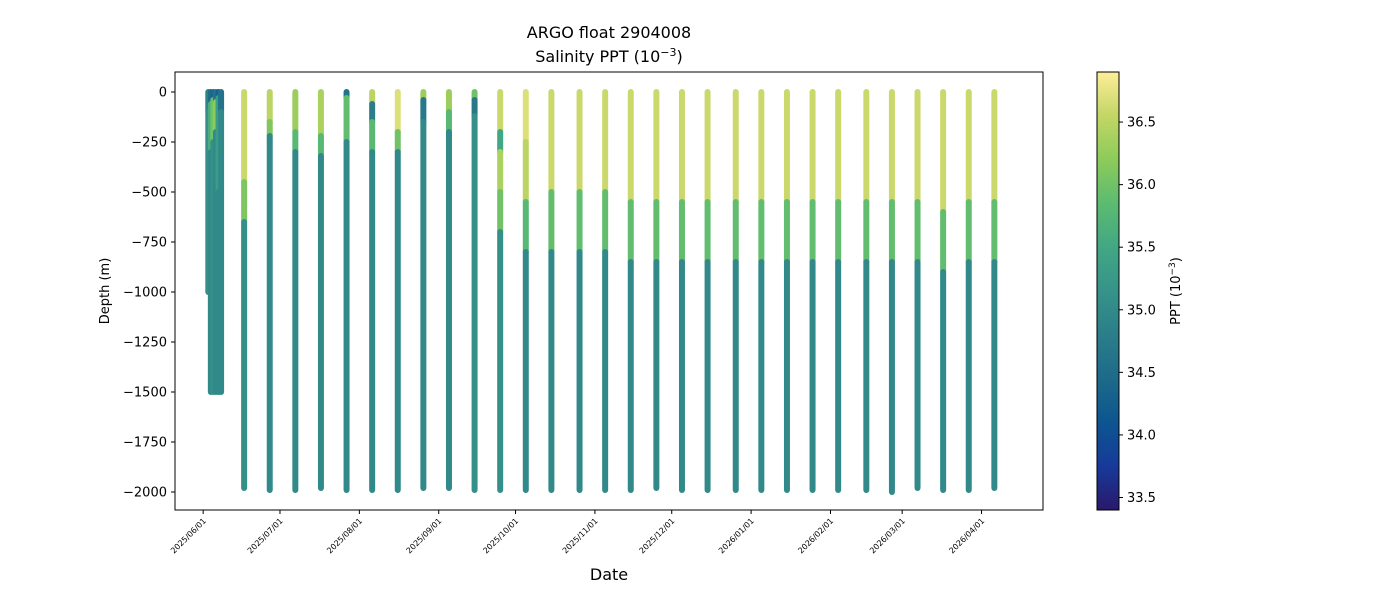  I want to click on chart-subtitle-end: ), so click(680, 56).